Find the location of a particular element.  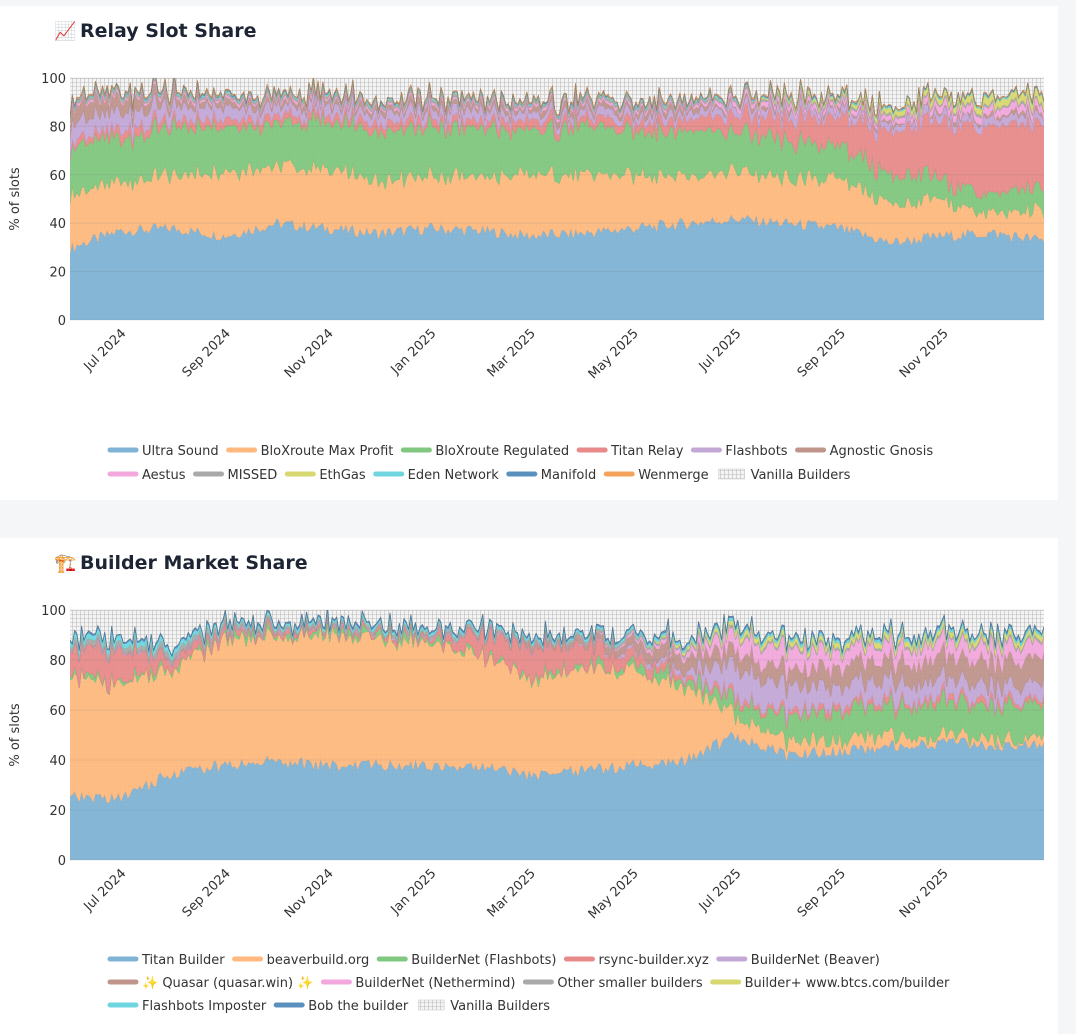

legend-item-quasar-quasar-win: ✨ Quasar (quasar.win) ✨ is located at coordinates (210, 983).